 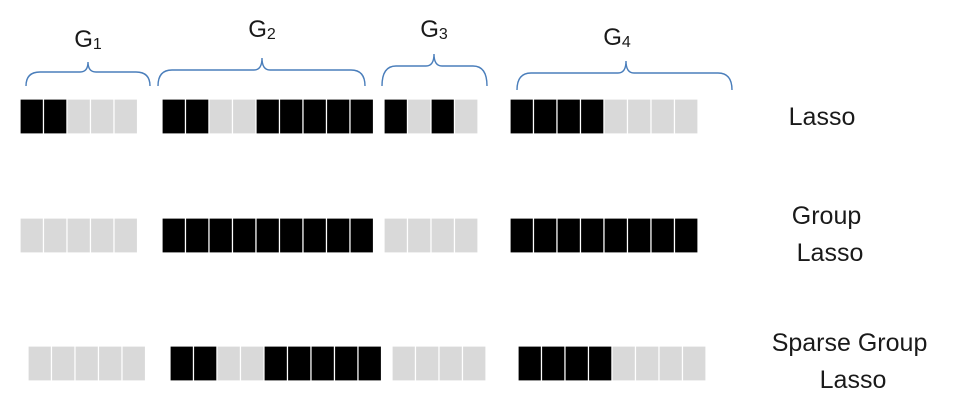 I want to click on cell-r1-g3-c3-inactive, so click(x=467, y=235).